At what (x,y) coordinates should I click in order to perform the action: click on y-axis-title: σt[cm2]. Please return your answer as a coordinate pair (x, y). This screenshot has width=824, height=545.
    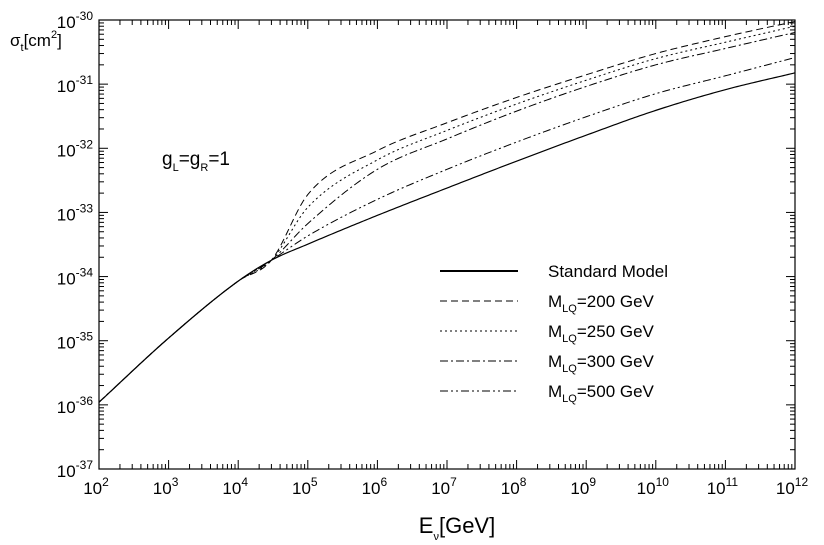
    Looking at the image, I should click on (36, 41).